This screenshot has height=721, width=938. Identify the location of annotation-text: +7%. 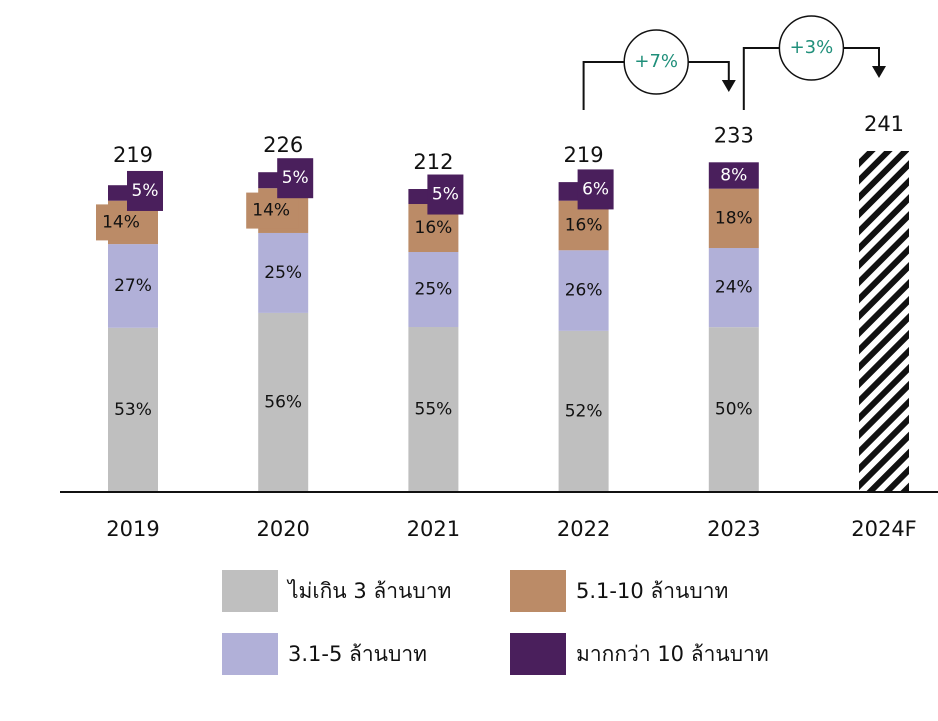
(656, 61).